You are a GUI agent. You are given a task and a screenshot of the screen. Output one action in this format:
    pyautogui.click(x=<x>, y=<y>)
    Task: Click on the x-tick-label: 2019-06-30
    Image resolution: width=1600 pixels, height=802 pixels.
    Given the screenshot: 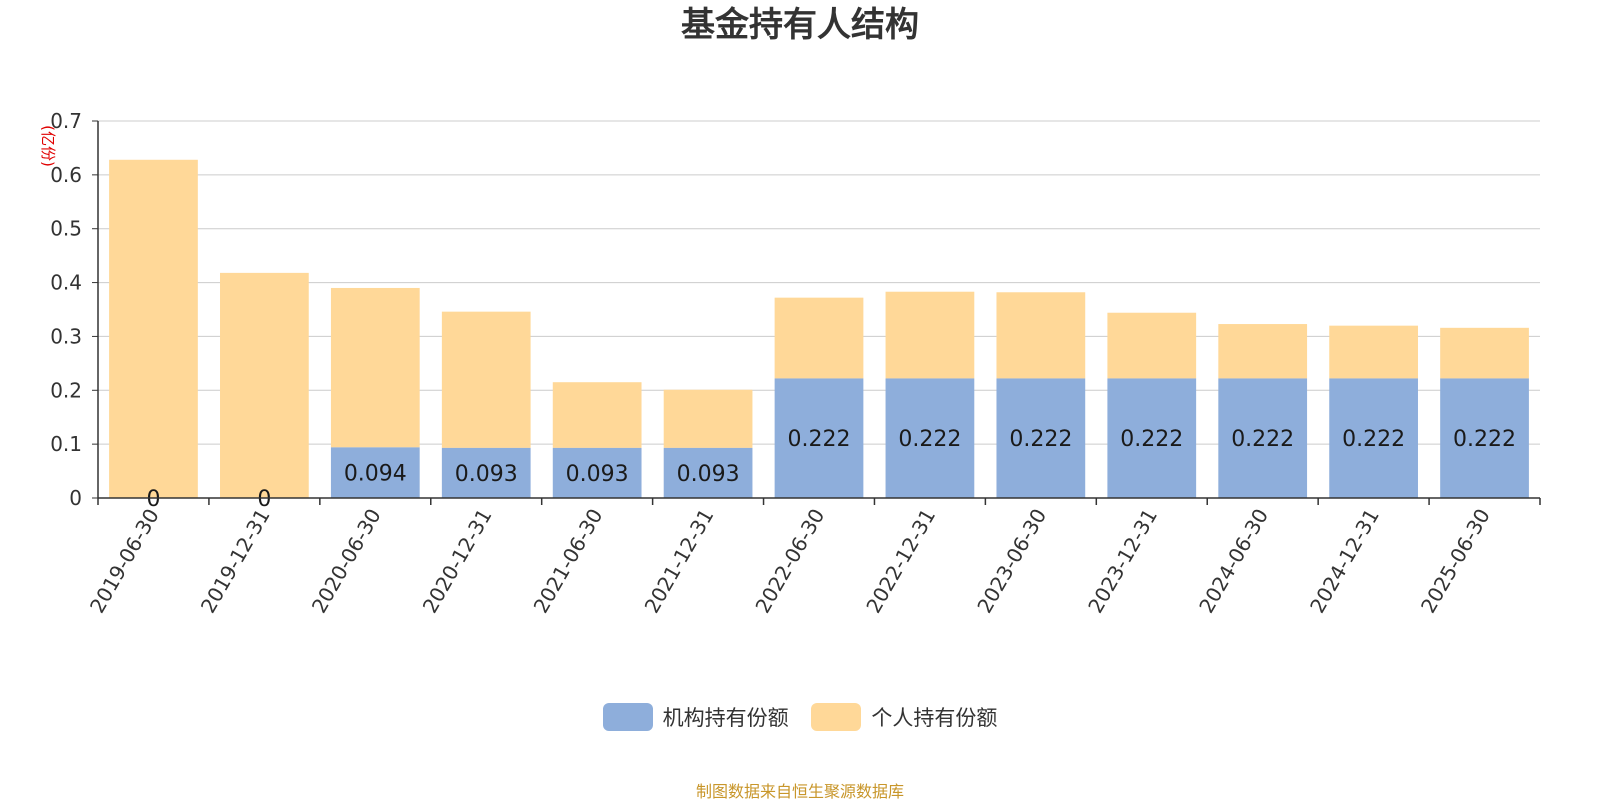 What is the action you would take?
    pyautogui.click(x=124, y=561)
    